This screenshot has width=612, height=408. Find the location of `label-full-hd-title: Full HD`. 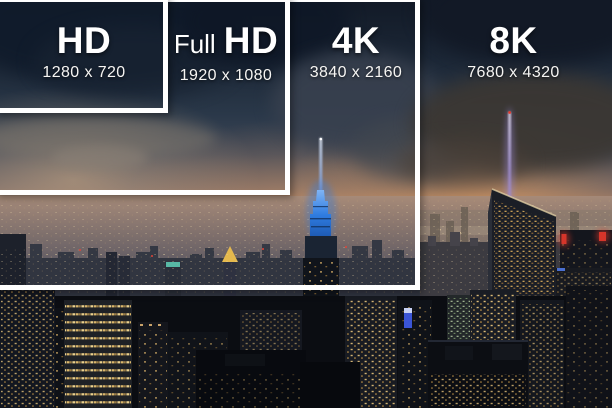

label-full-hd-title: Full HD is located at coordinates (226, 42).